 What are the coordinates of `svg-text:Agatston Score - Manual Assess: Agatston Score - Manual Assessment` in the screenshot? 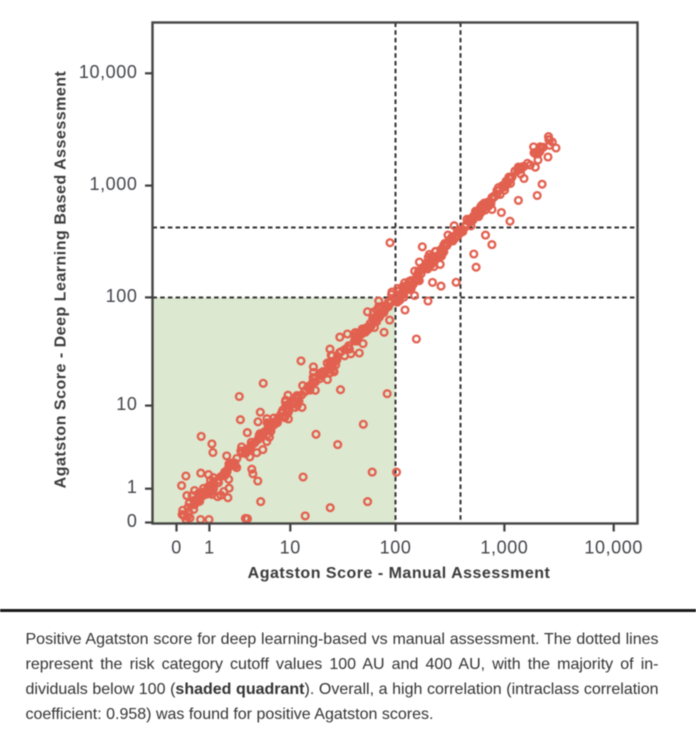 It's located at (399, 573).